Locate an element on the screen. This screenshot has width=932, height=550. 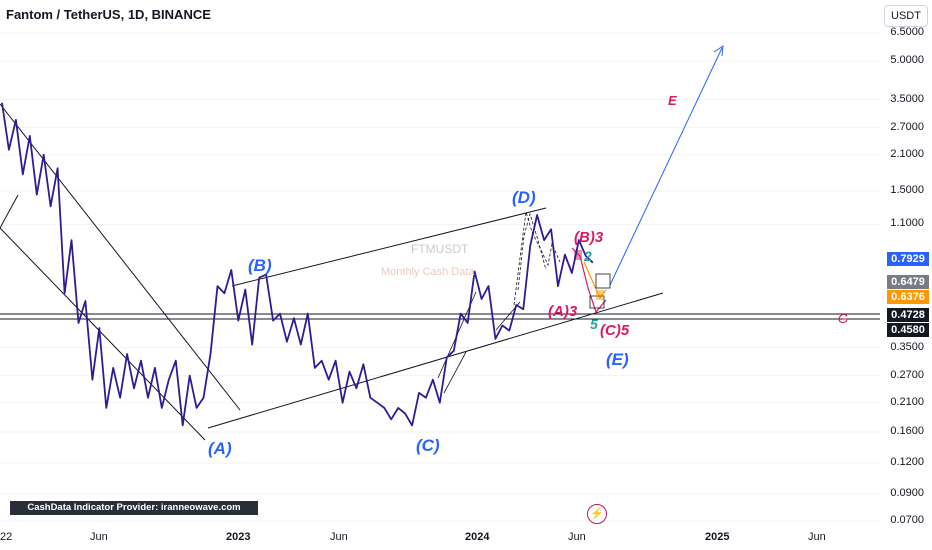
wave-label-c5: (C)5 is located at coordinates (615, 330).